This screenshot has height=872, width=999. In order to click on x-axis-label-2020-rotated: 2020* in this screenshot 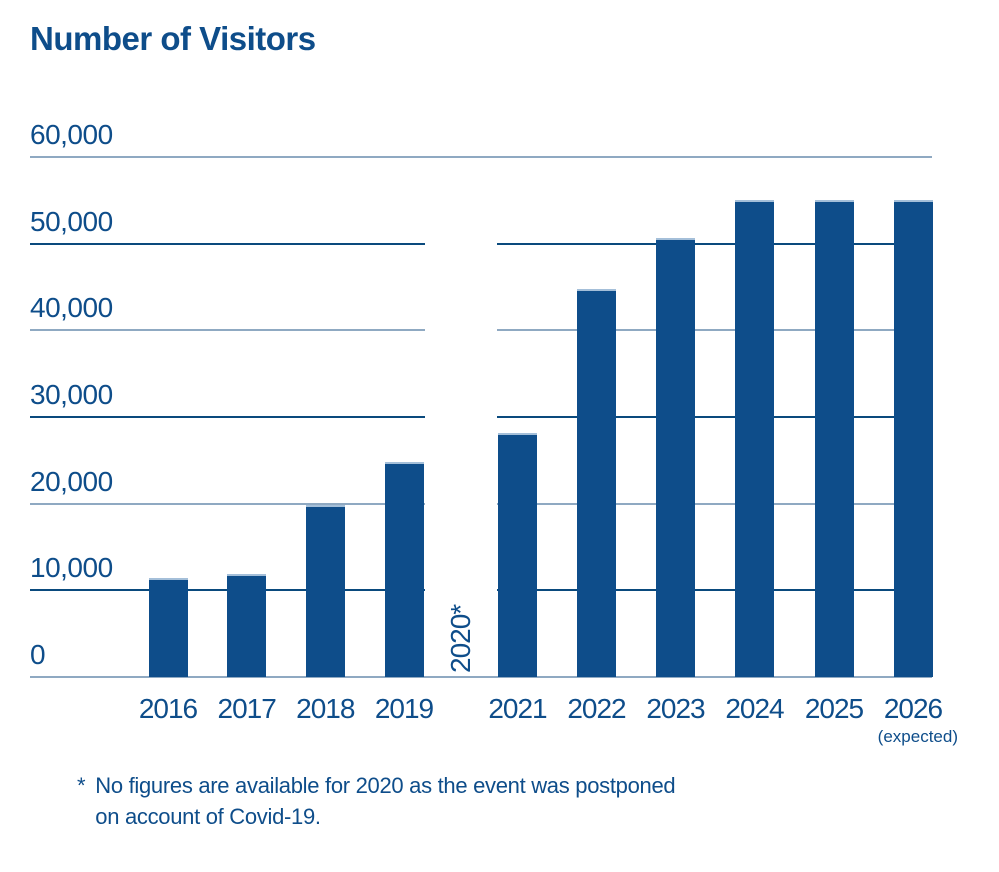, I will do `click(460, 638)`.